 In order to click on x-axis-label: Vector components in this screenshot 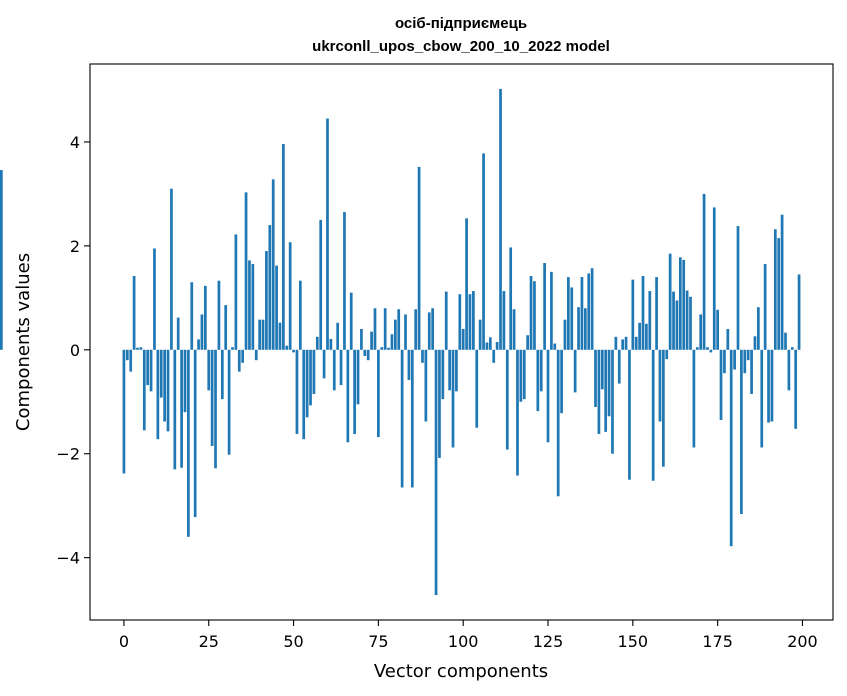, I will do `click(461, 671)`.